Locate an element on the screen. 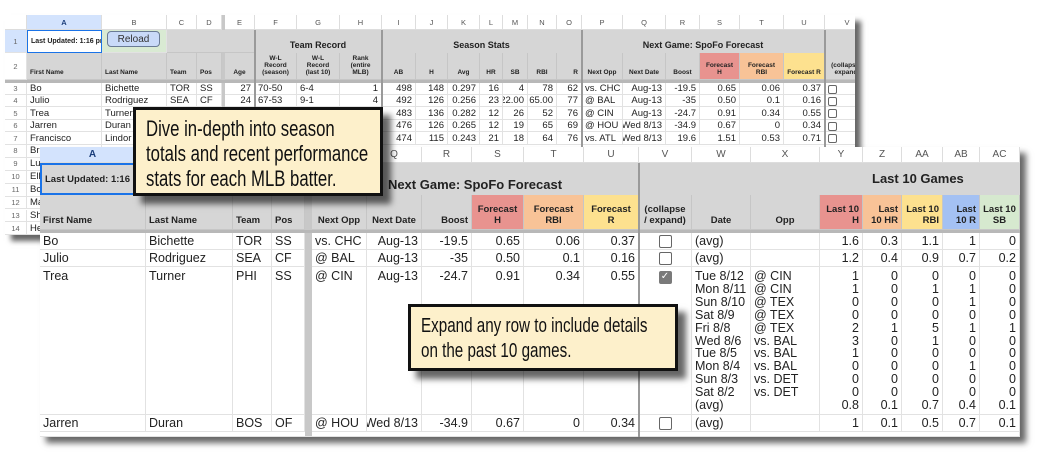 Image resolution: width=1038 pixels, height=457 pixels. row-header-5: 5 is located at coordinates (16, 113).